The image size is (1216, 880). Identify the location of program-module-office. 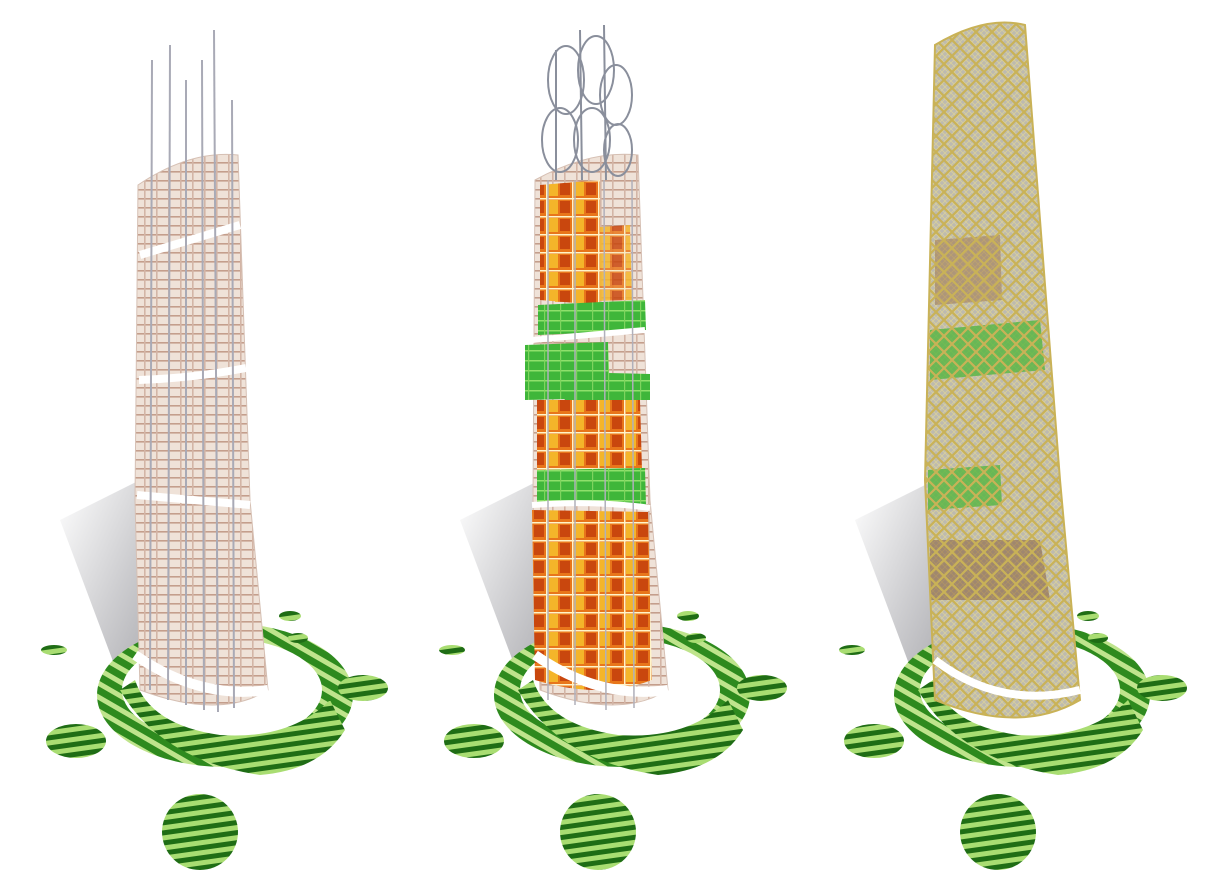
(589, 435).